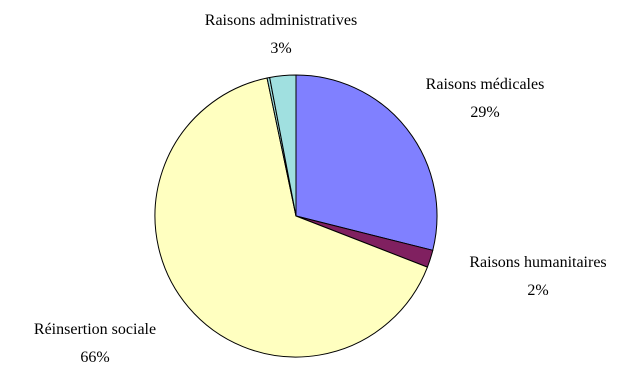 The width and height of the screenshot is (632, 375). Describe the element at coordinates (280, 48) in the screenshot. I see `slice-value-raisons-administratives: 3%` at that location.